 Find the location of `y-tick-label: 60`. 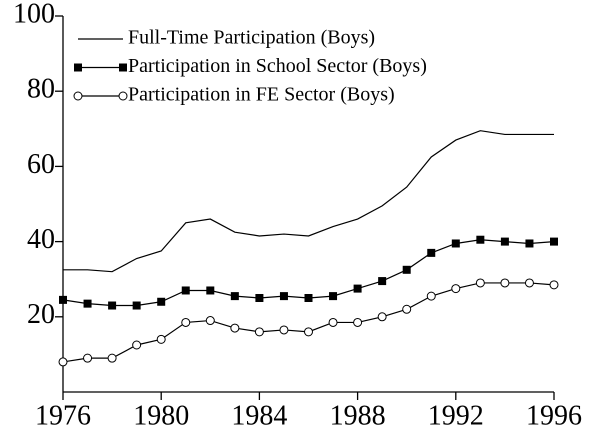

y-tick-label: 60 is located at coordinates (41, 164).